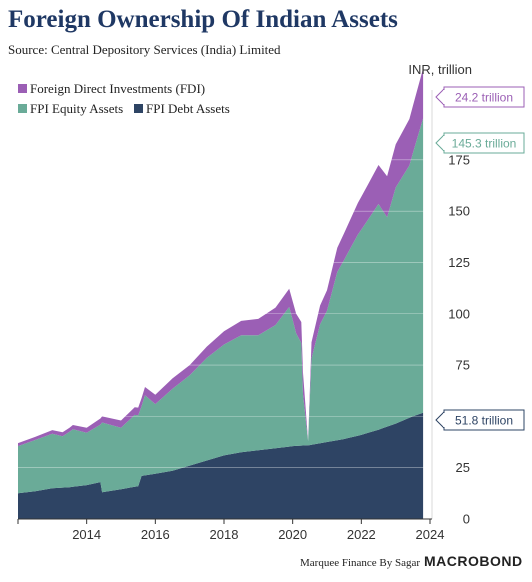 The width and height of the screenshot is (532, 582). Describe the element at coordinates (440, 420) in the screenshot. I see `end-label-pointer-fpi_debt` at that location.